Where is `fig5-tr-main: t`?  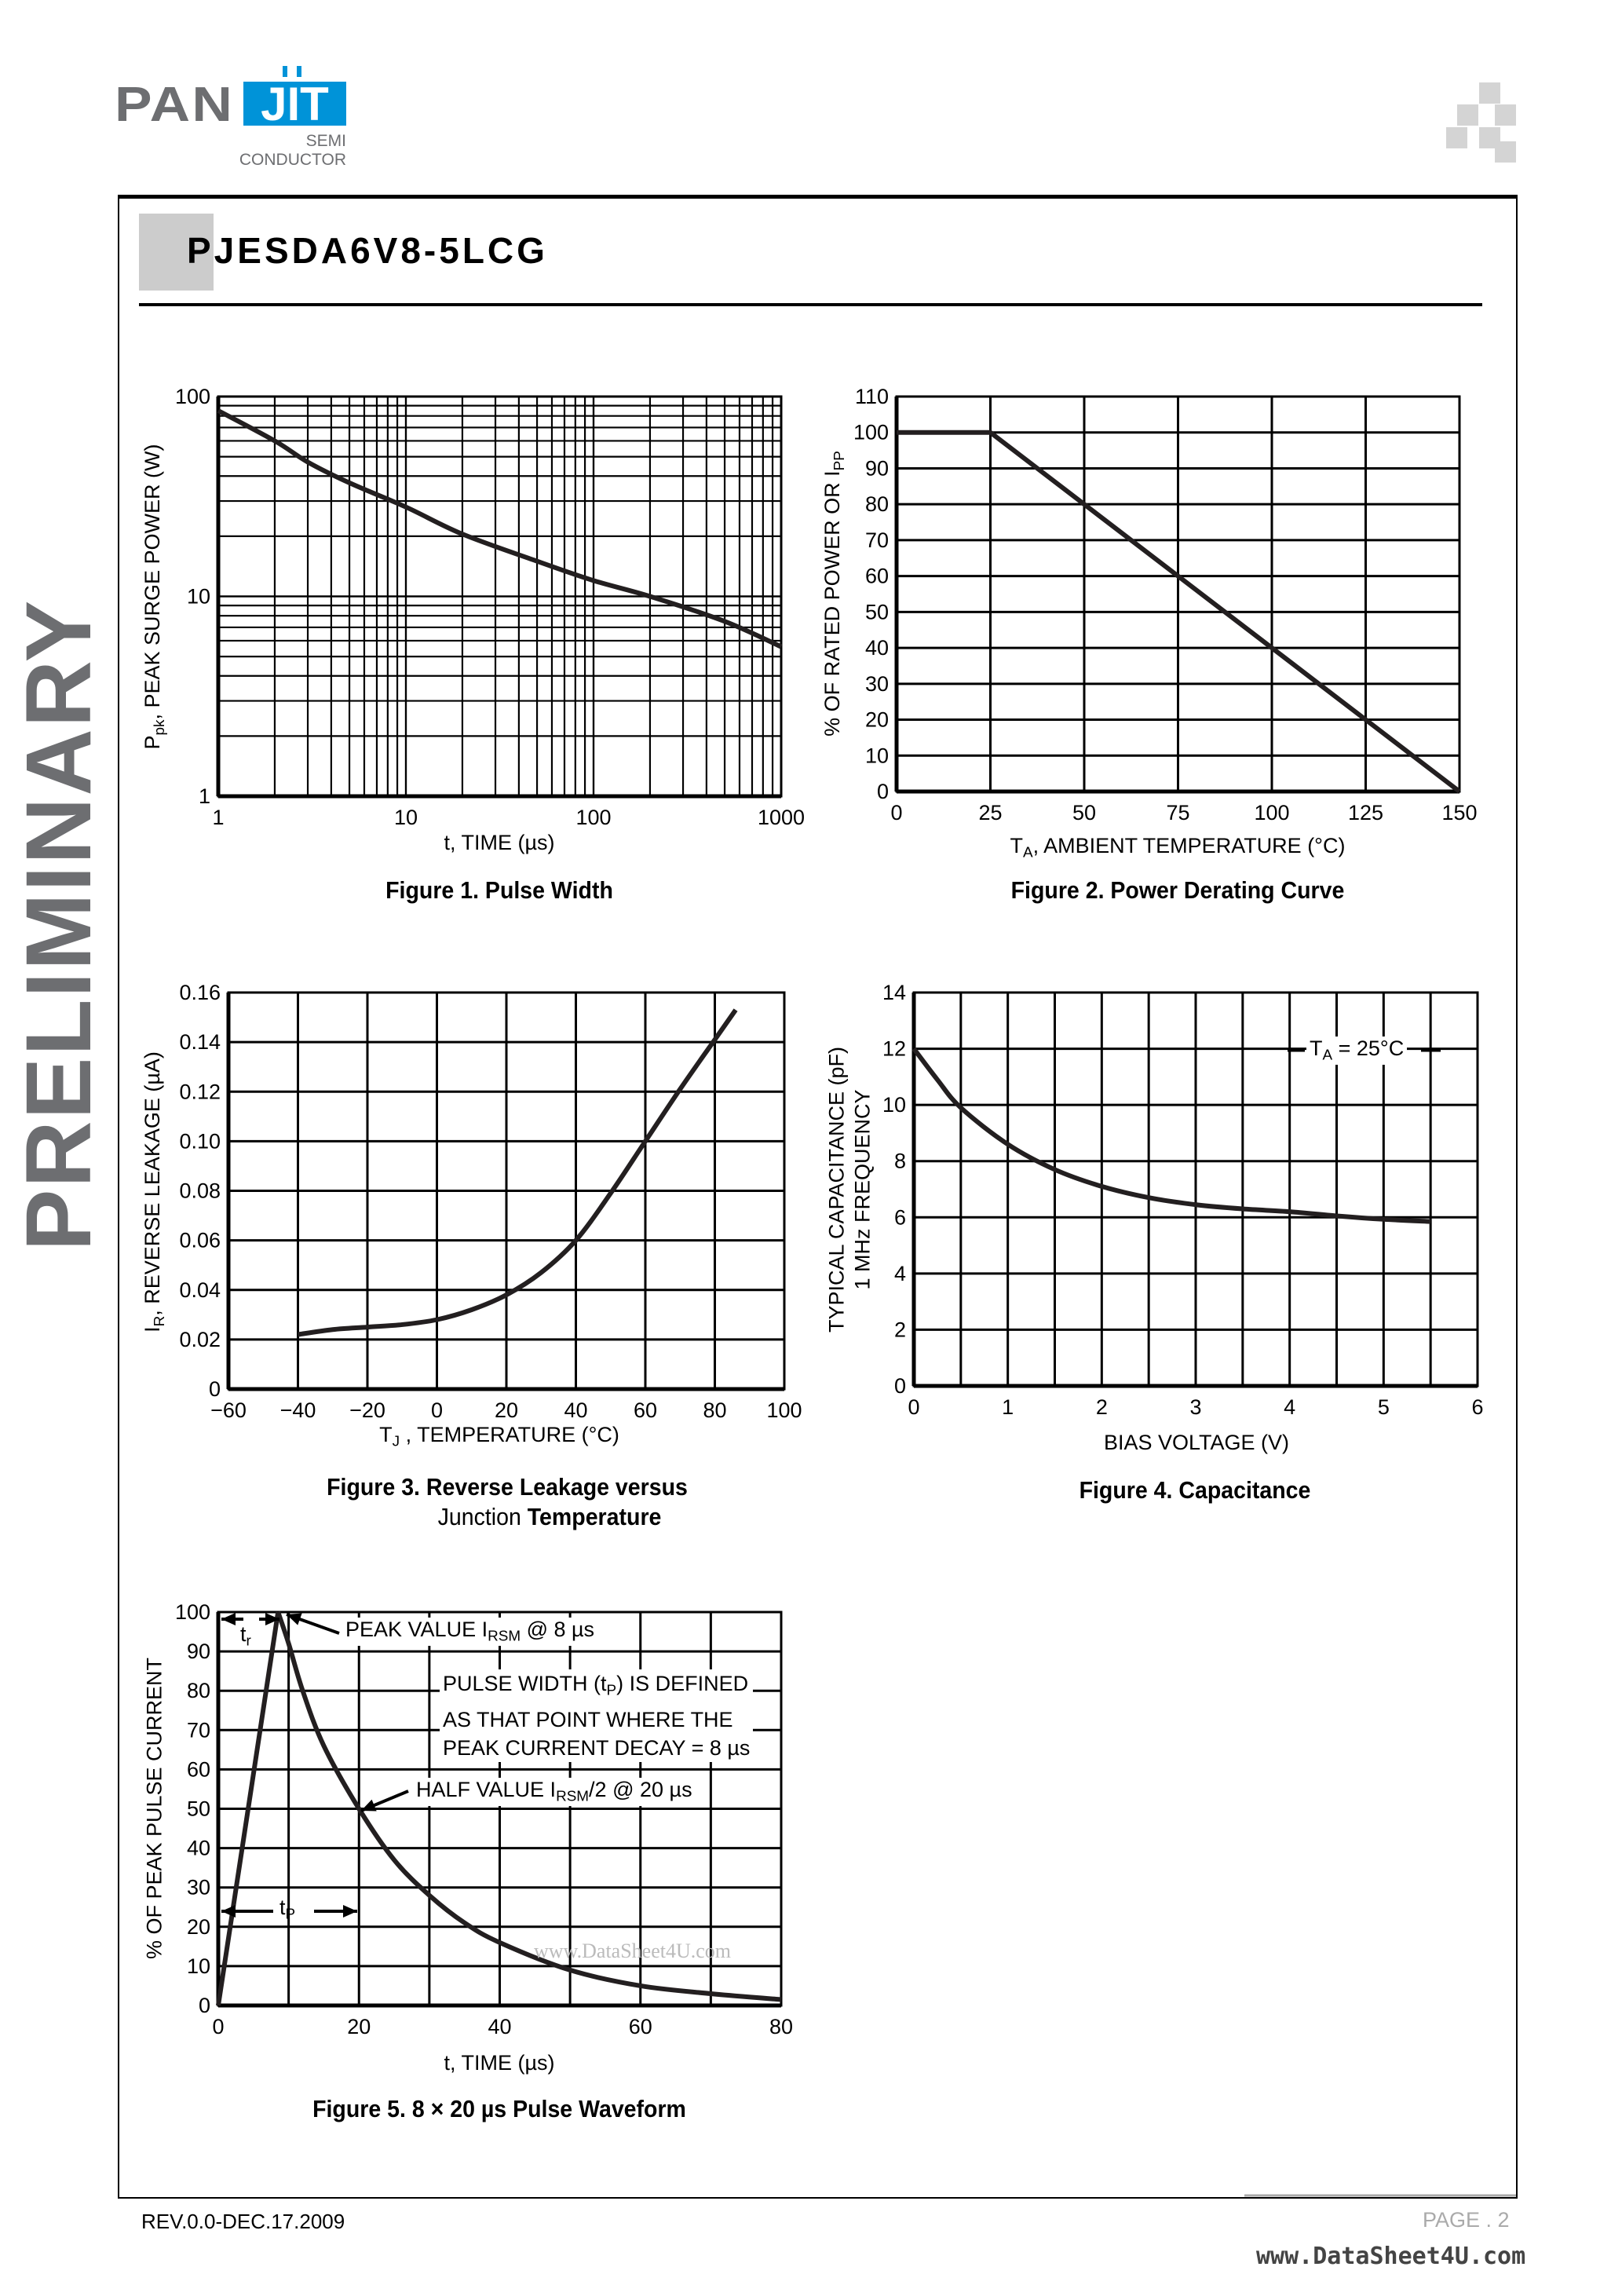 fig5-tr-main: t is located at coordinates (243, 1634).